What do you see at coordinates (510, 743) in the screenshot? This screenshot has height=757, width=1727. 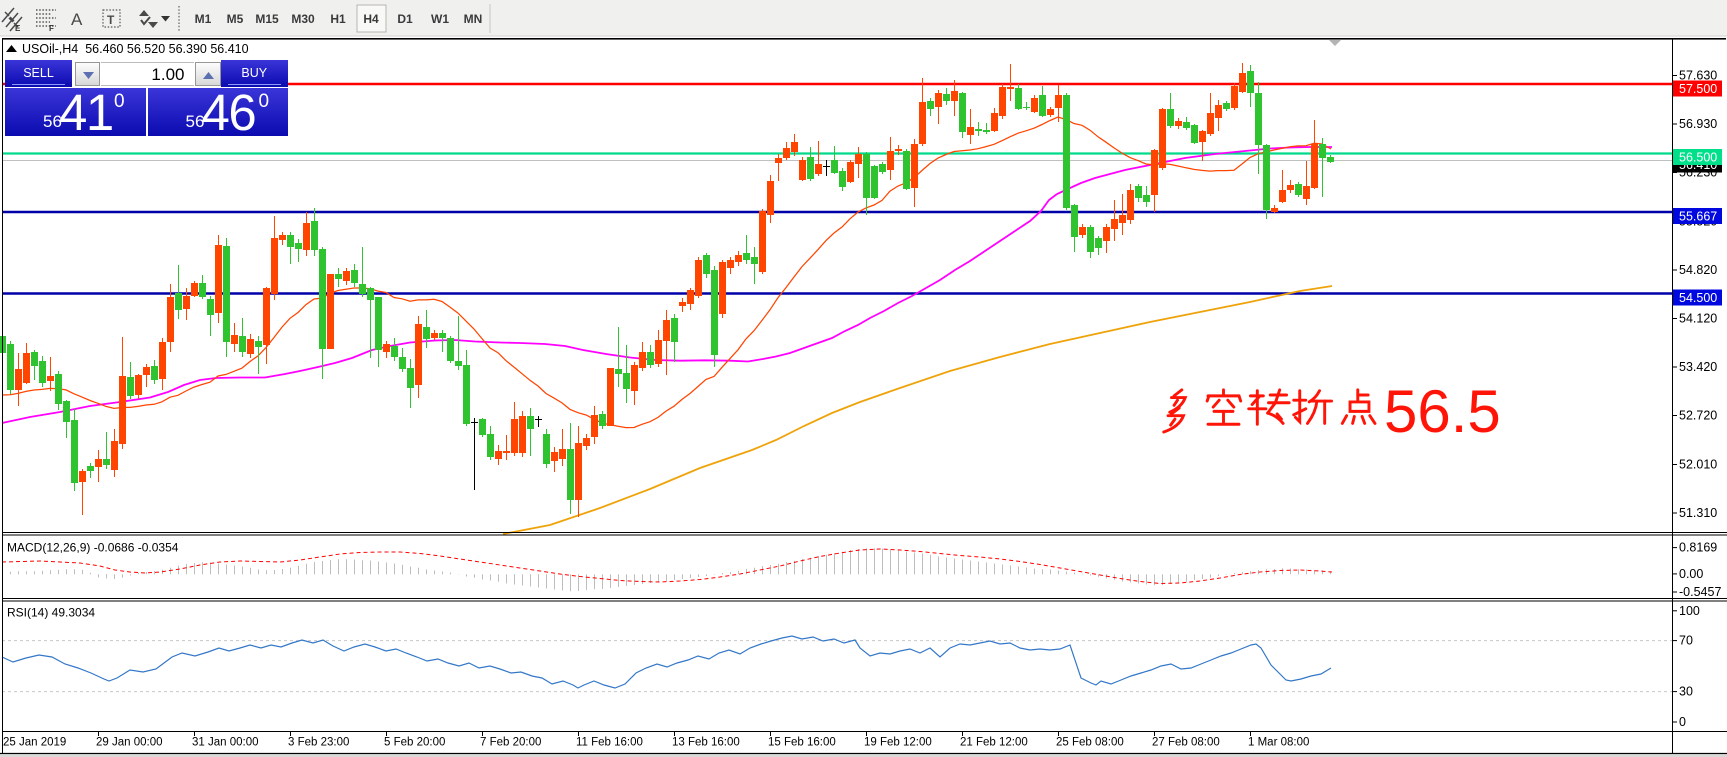 I see `svg-text: 7 Feb 20:00` at bounding box center [510, 743].